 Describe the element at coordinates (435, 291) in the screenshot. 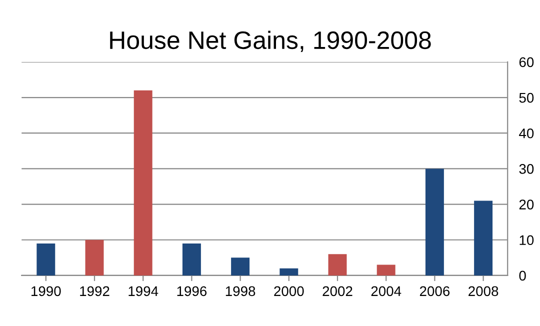

I see `x-tick-label: 2006` at that location.